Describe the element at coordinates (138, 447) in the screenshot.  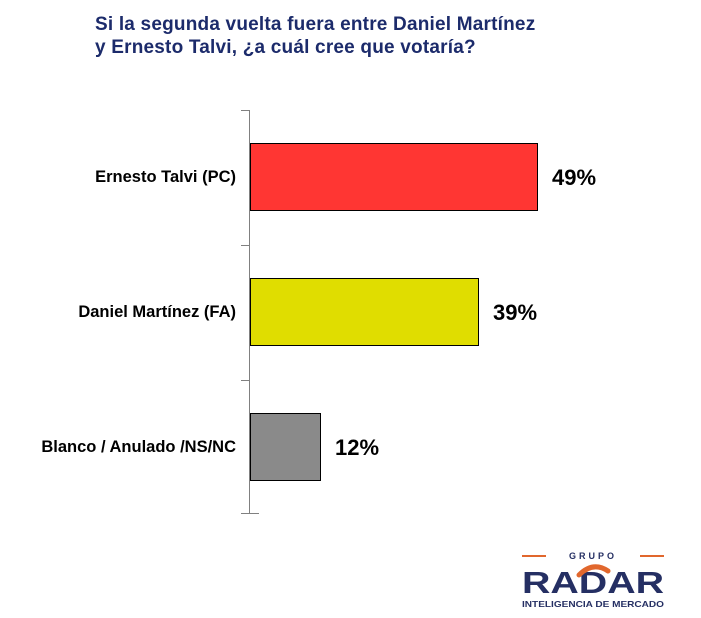
I see `category-label-blanco-anulado: Blanco / Anulado /NS/NC` at that location.